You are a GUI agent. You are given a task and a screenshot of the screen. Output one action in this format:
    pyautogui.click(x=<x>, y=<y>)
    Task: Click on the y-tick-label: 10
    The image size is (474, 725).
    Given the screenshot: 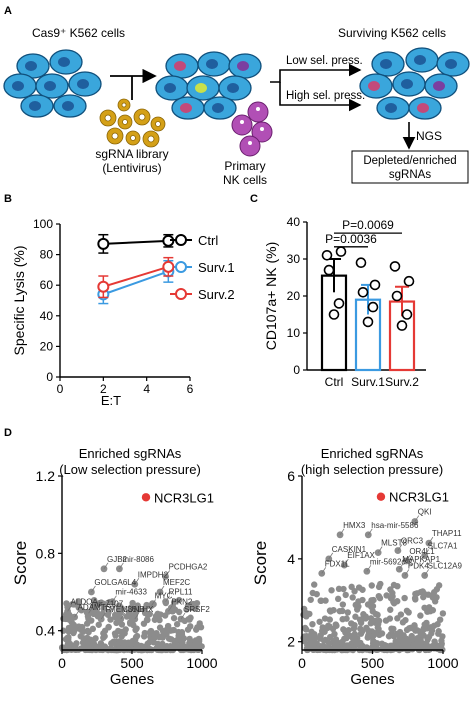 What is the action you would take?
    pyautogui.click(x=294, y=333)
    